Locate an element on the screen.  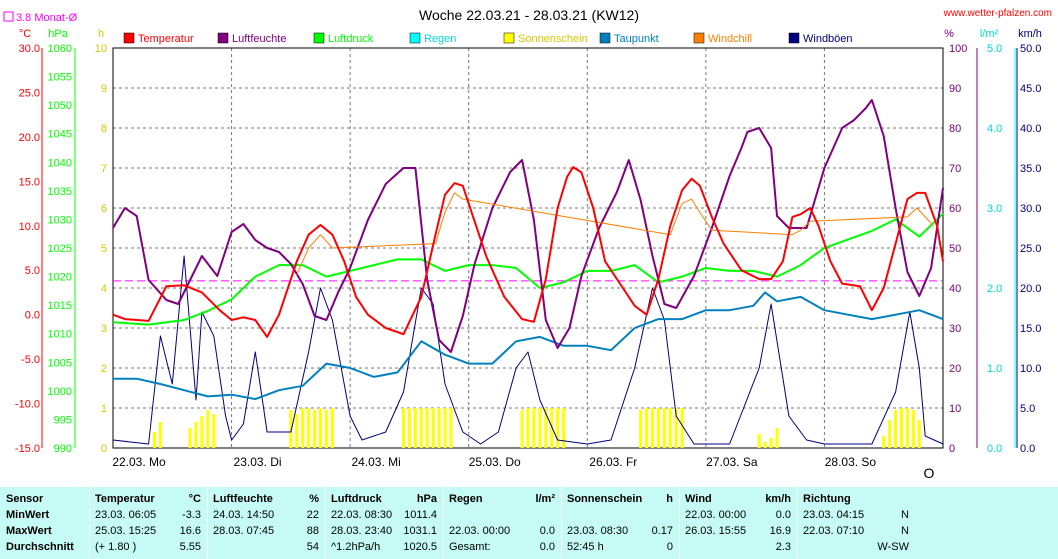
axis-tick-rain: 3.0 is located at coordinates (994, 209).